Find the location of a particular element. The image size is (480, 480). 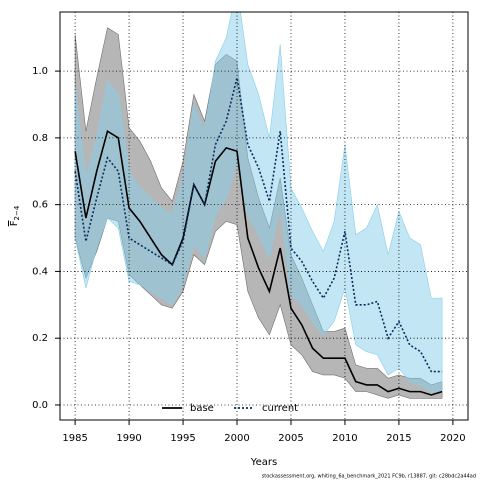

x-tick-label: 2015 is located at coordinates (398, 438).